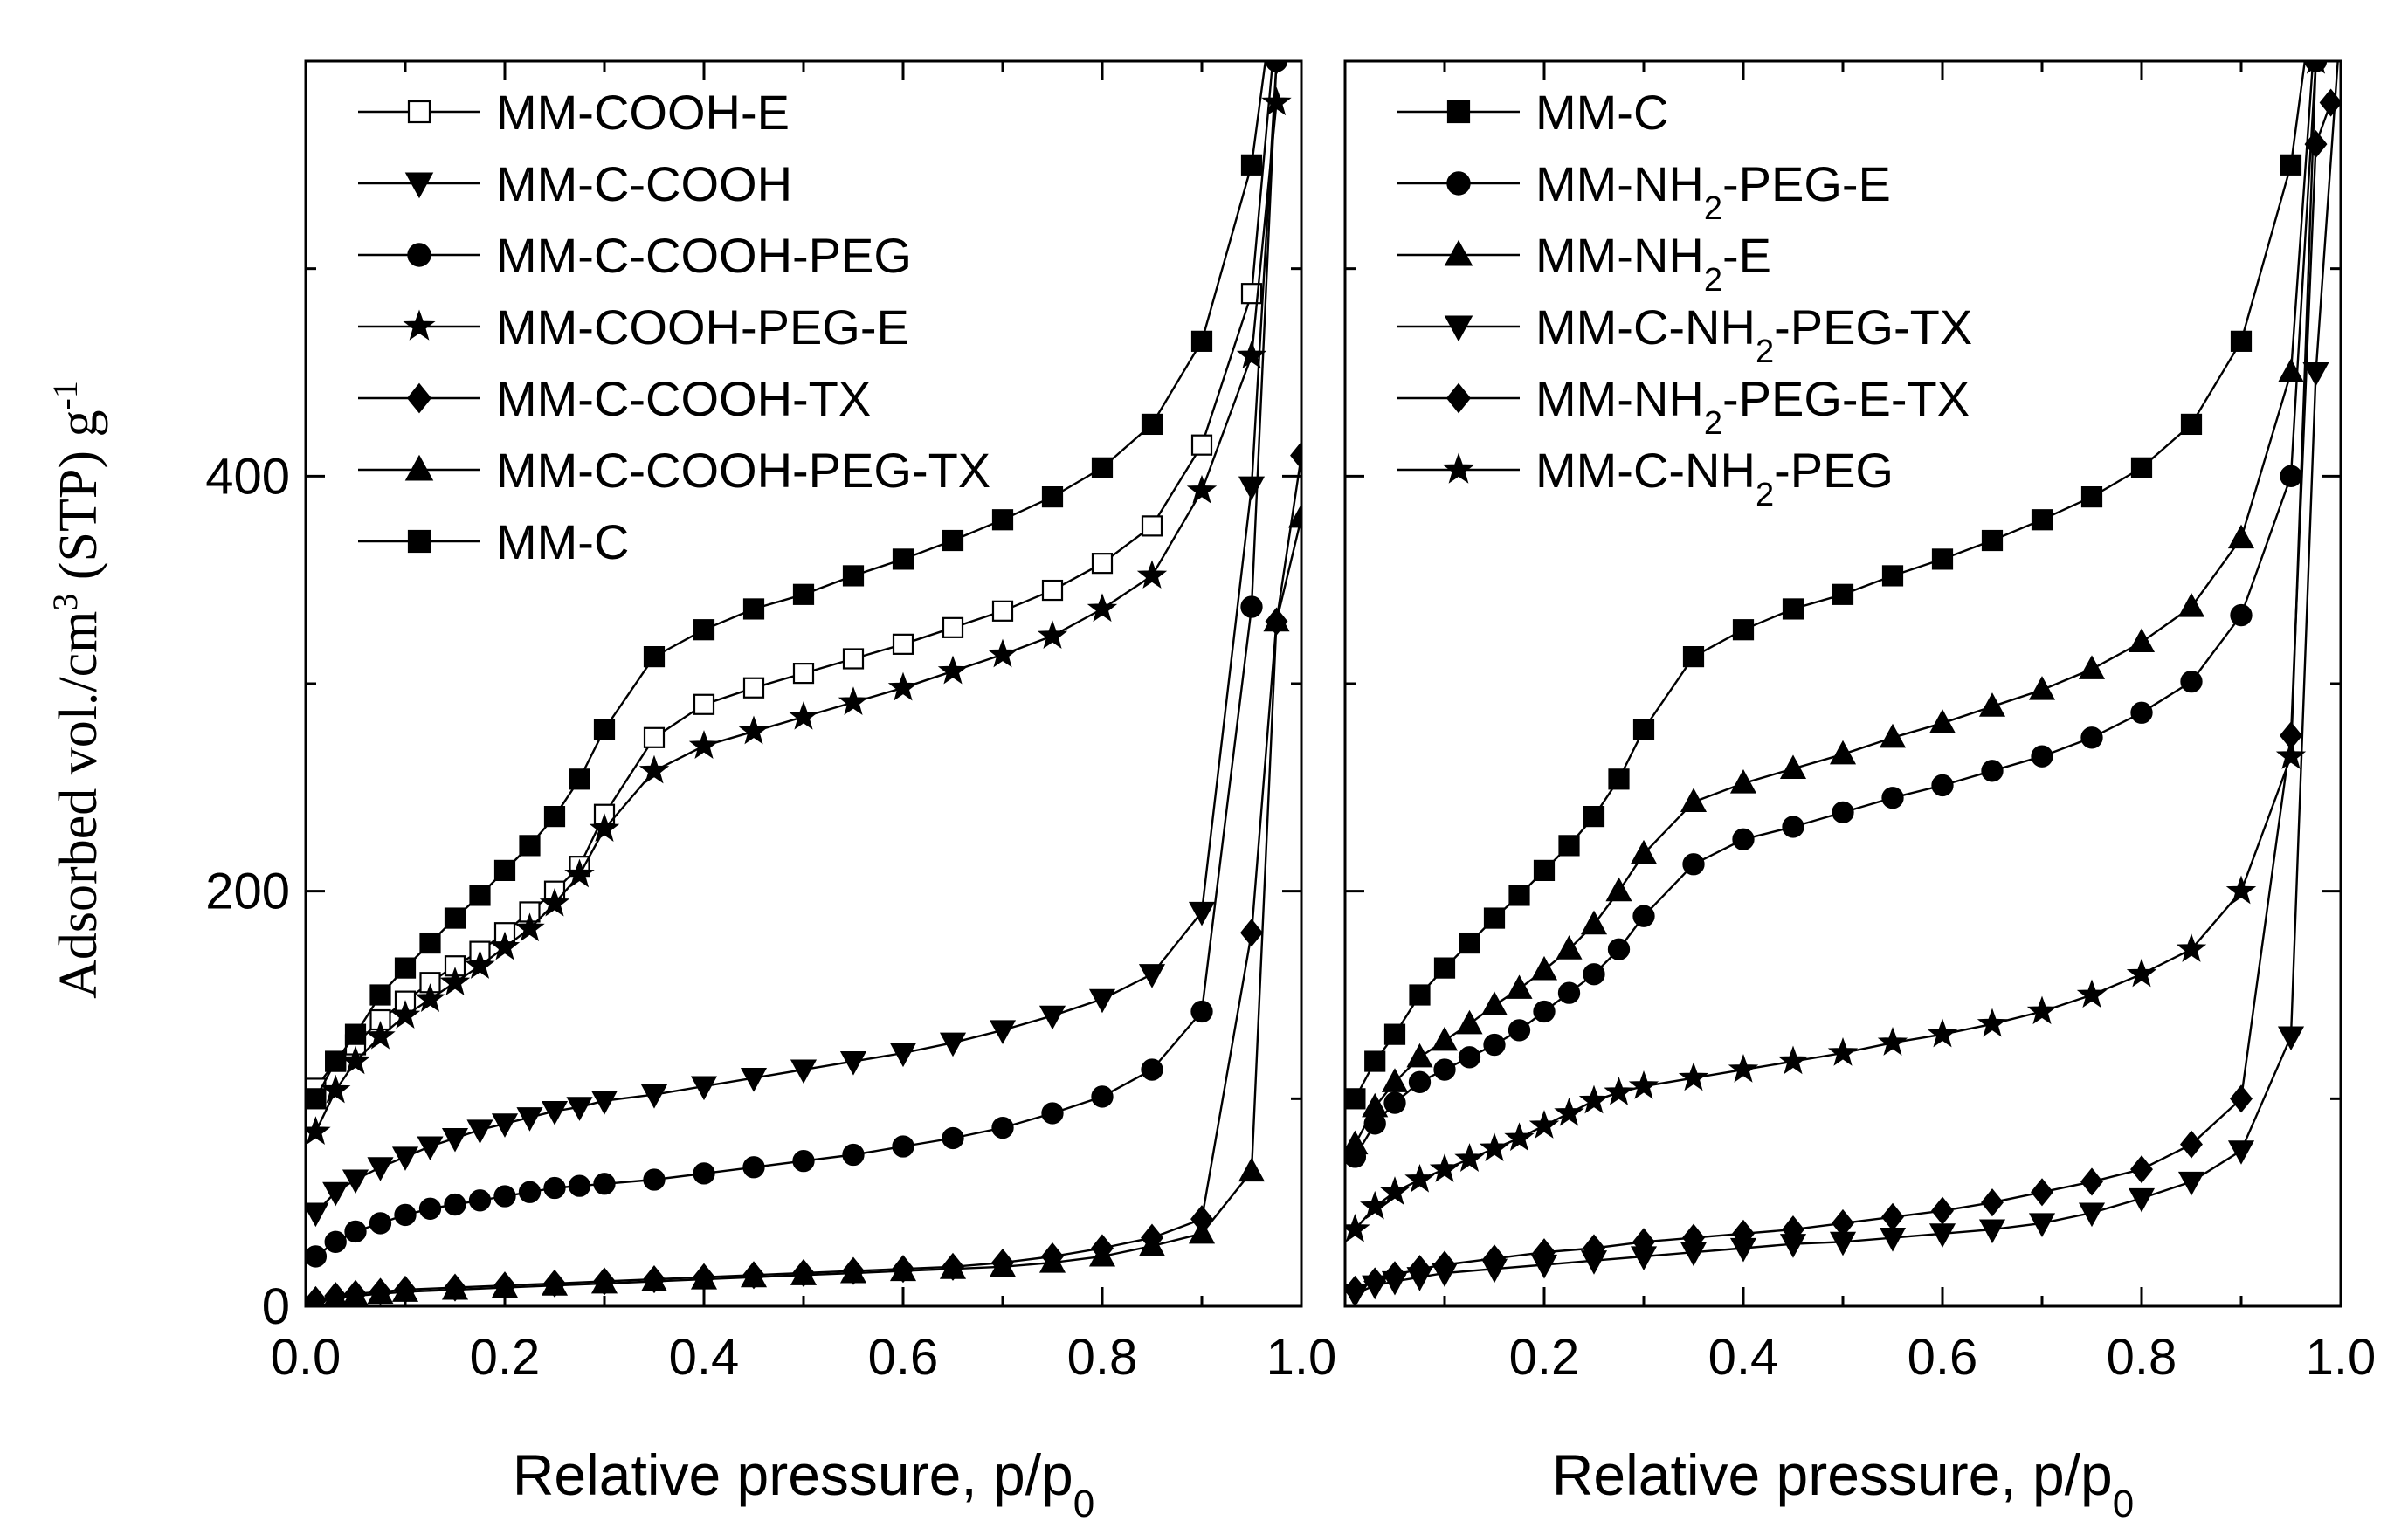 Image resolution: width=2408 pixels, height=1535 pixels. What do you see at coordinates (704, 256) in the screenshot?
I see `legend-label-mm-c-cooh-peg: MM-C-COOH-PEG` at bounding box center [704, 256].